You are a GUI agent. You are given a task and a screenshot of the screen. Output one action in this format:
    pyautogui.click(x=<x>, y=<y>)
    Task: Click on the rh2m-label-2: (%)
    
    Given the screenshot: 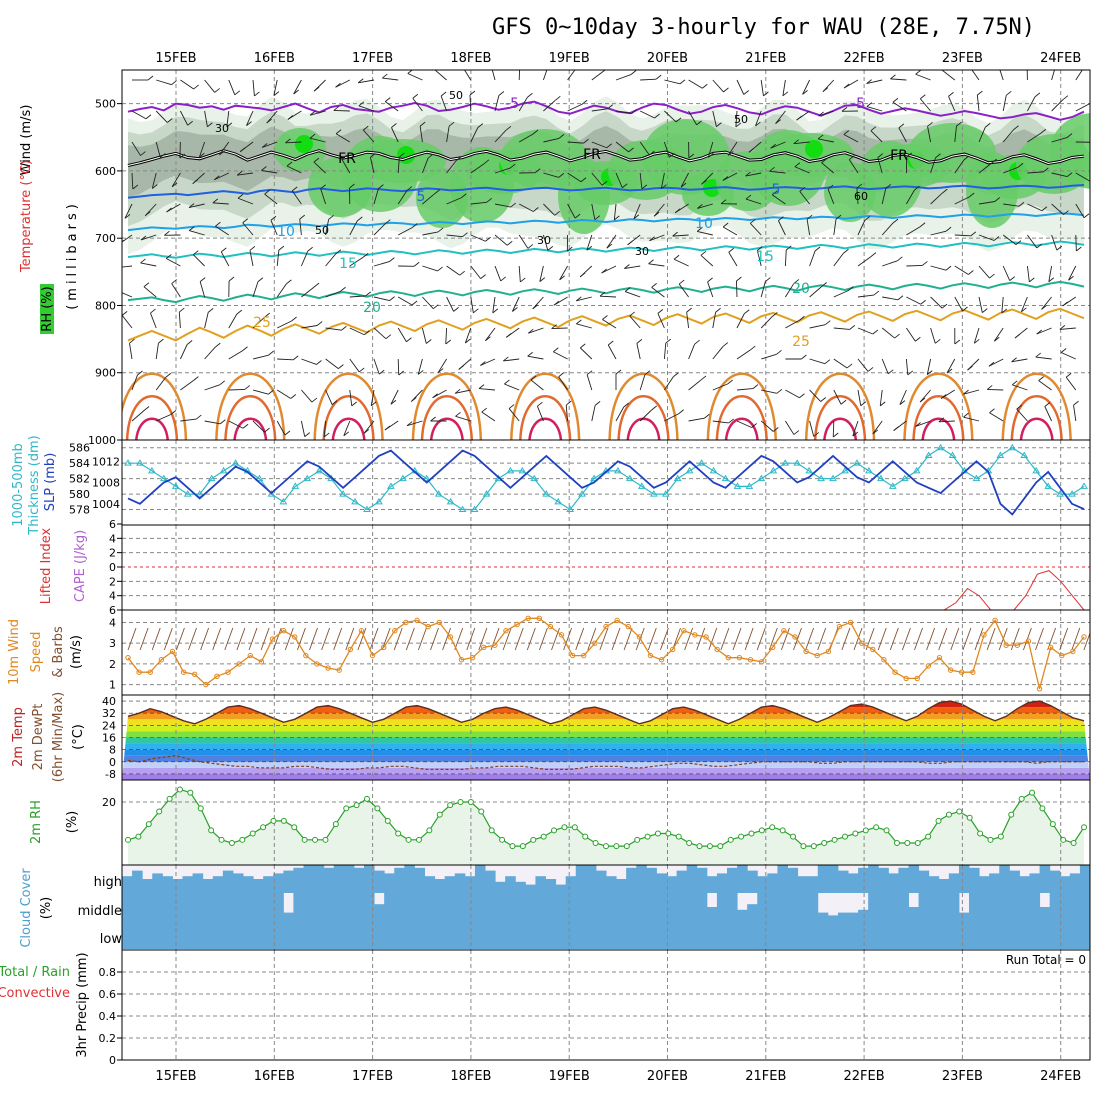 What is the action you would take?
    pyautogui.click(x=72, y=822)
    